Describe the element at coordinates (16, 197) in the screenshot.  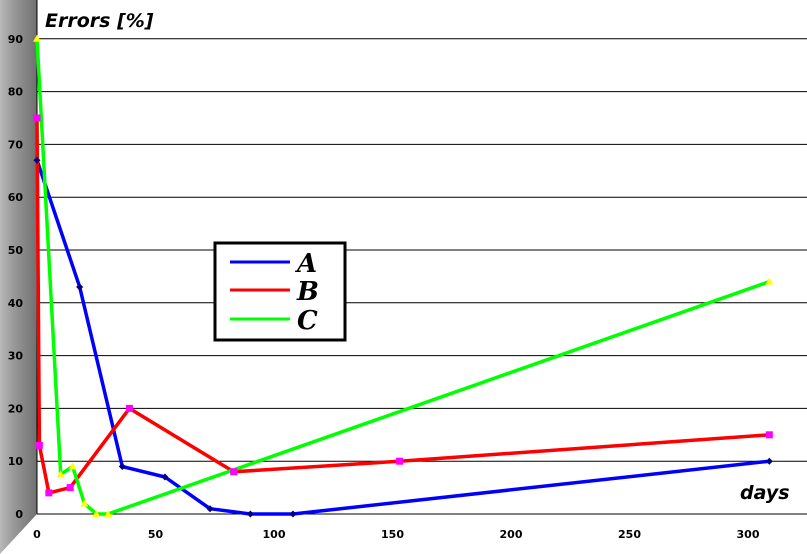
I see `y-tick-label: 60` at that location.